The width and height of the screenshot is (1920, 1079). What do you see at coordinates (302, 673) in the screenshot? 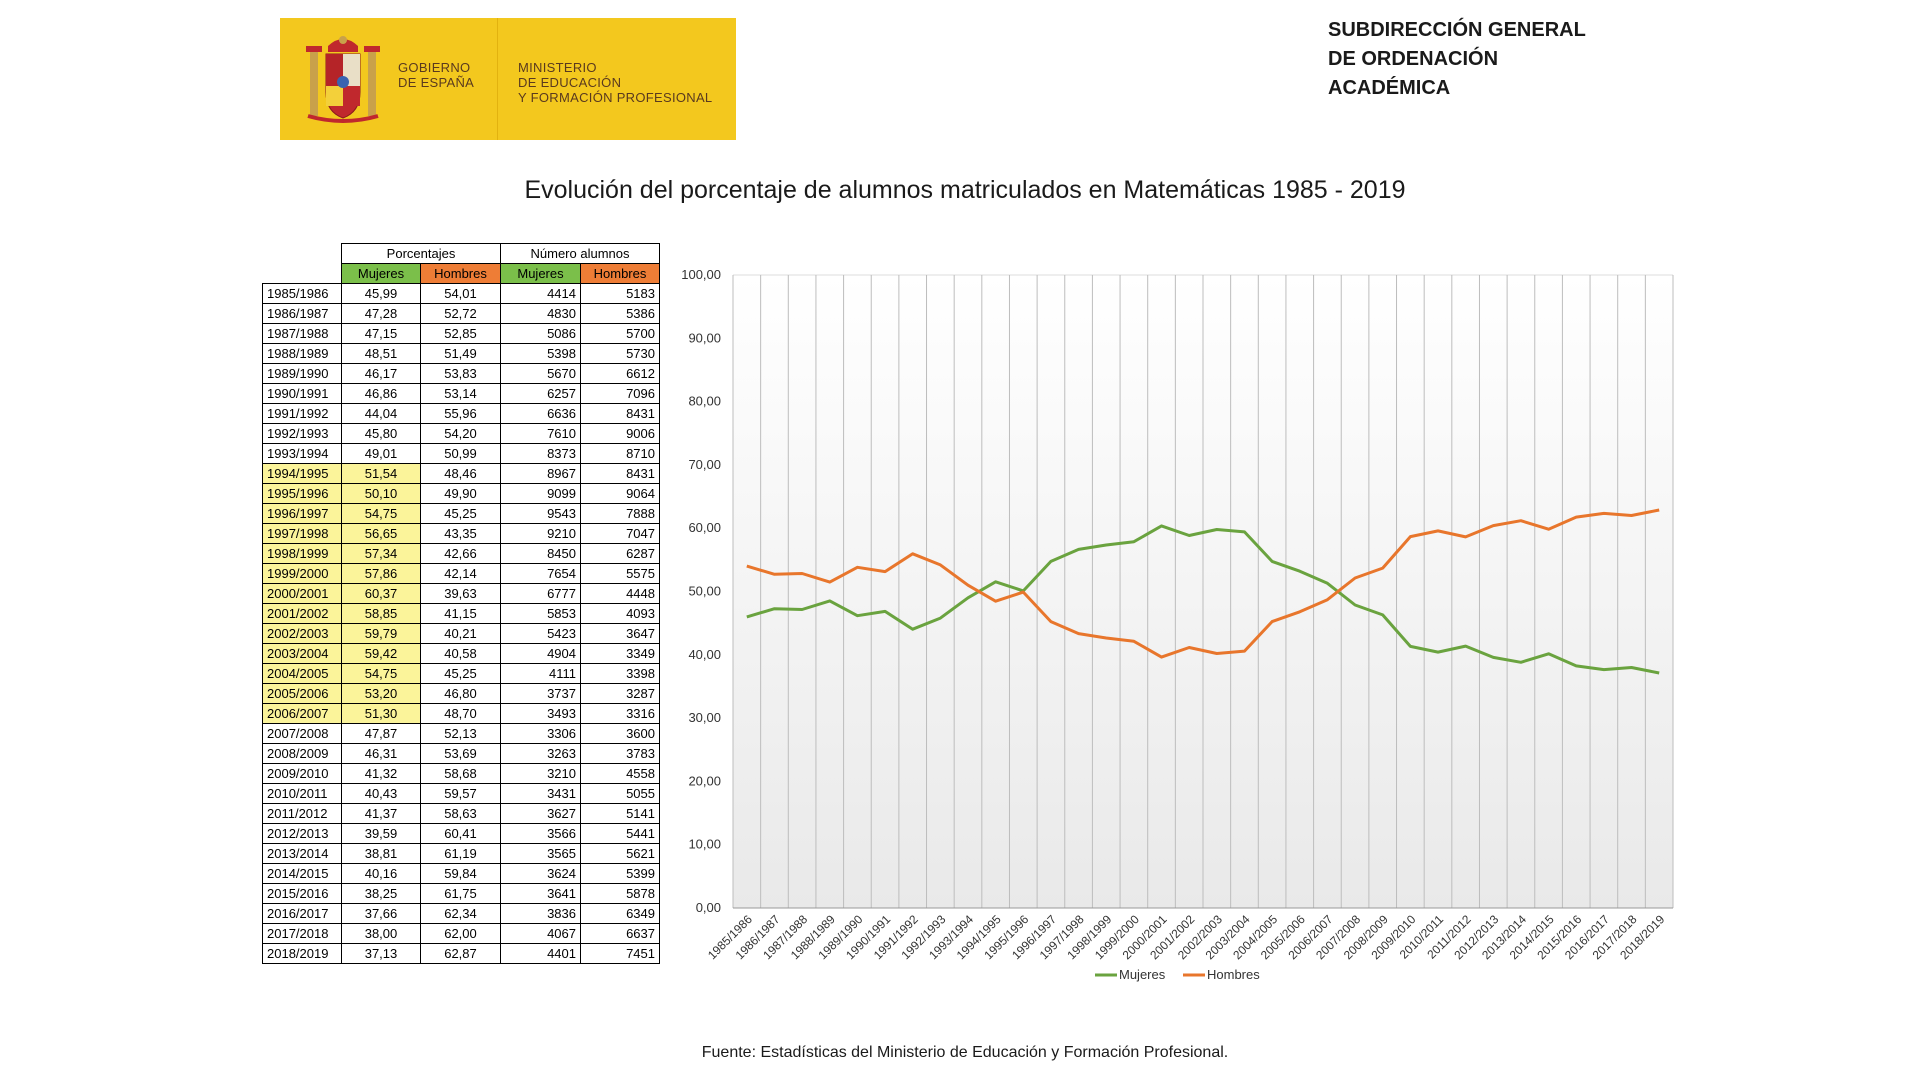
I see `row-year-cell: 2004/2005` at bounding box center [302, 673].